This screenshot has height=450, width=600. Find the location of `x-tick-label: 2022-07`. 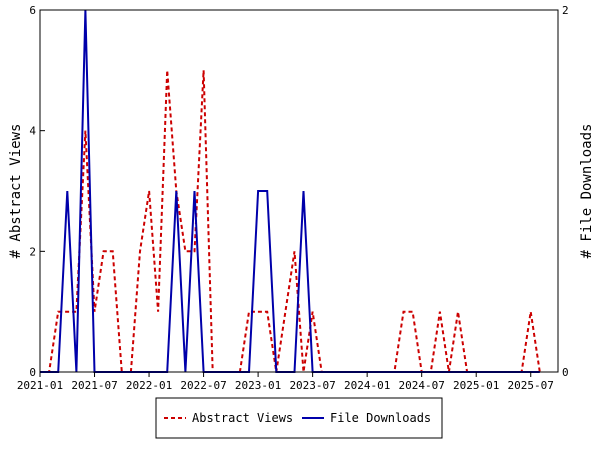

x-tick-label: 2022-07 is located at coordinates (203, 385).